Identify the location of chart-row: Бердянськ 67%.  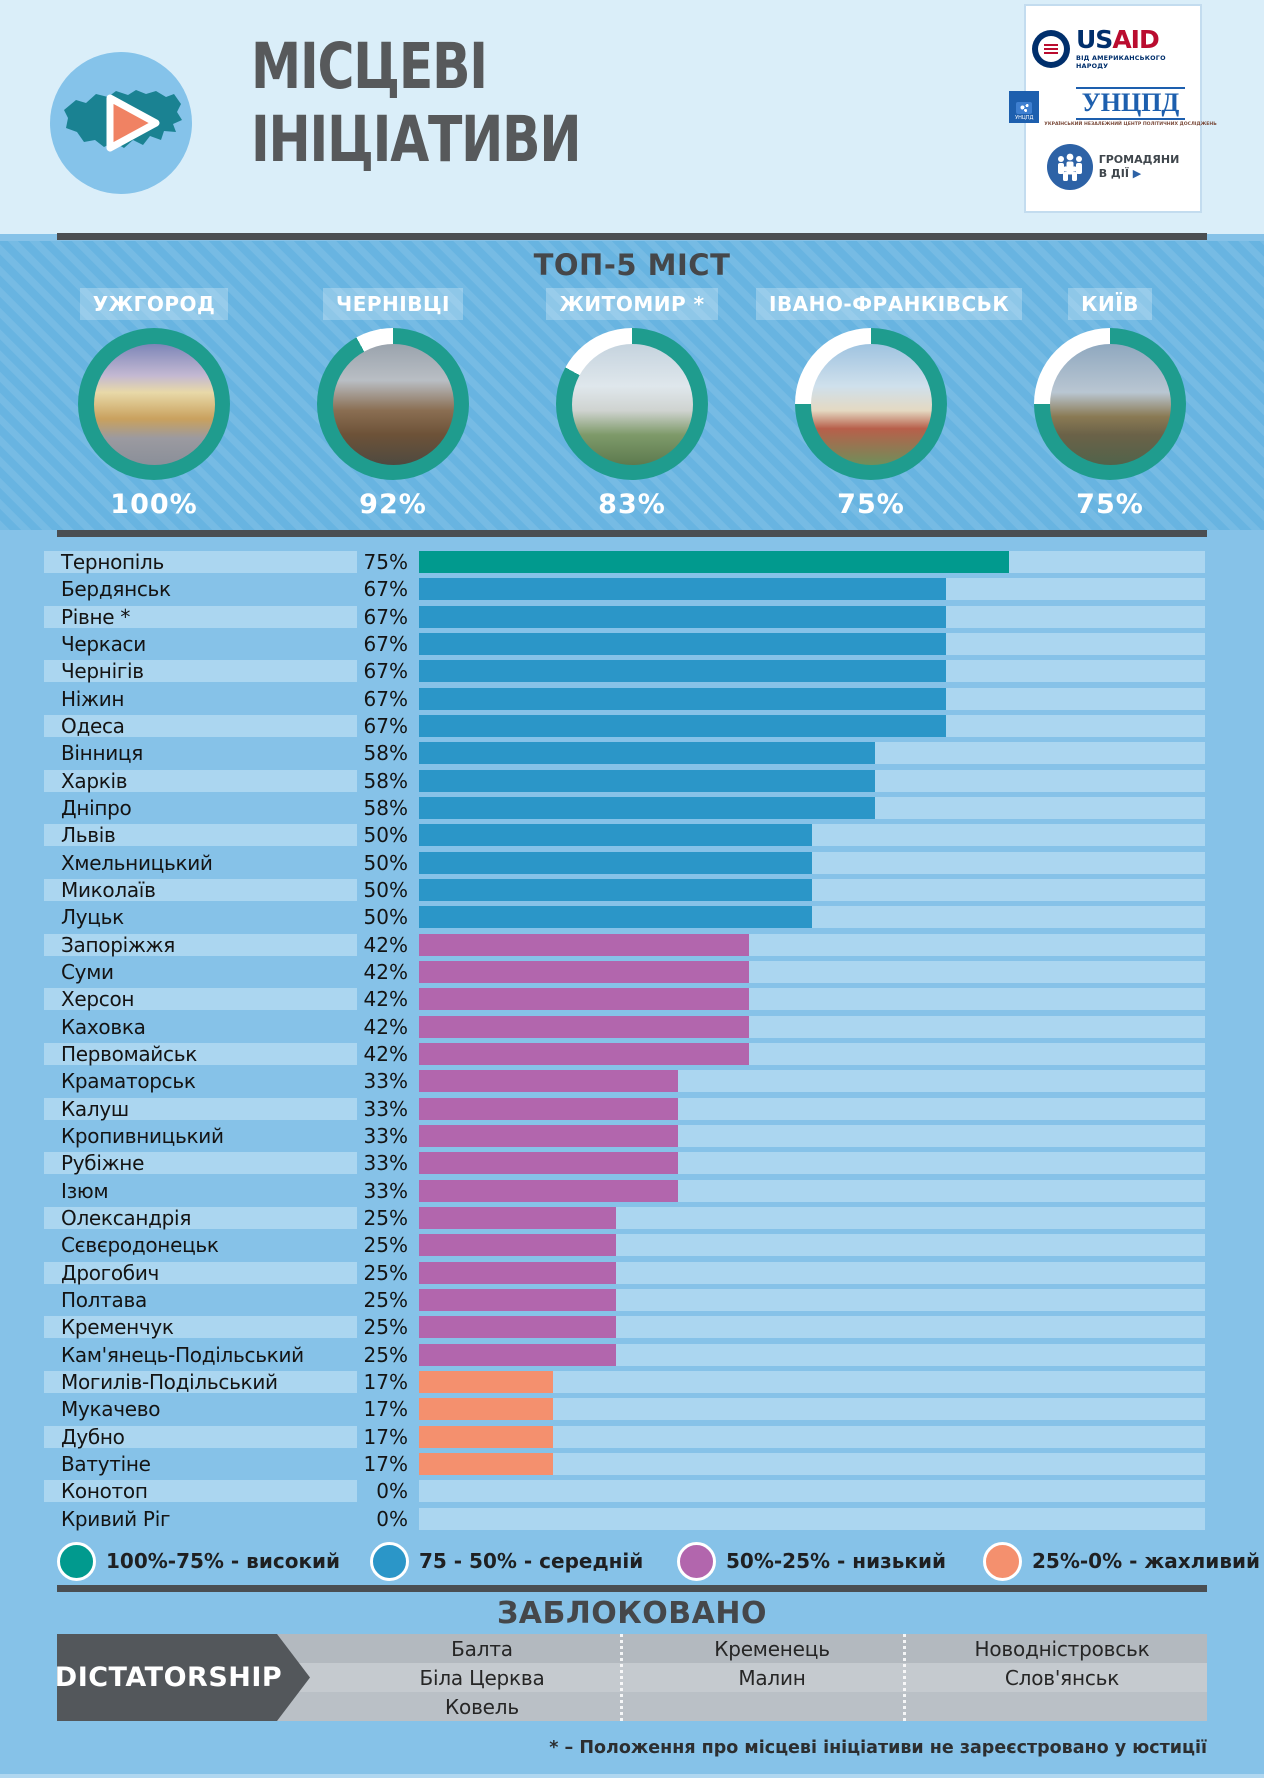
(632, 589).